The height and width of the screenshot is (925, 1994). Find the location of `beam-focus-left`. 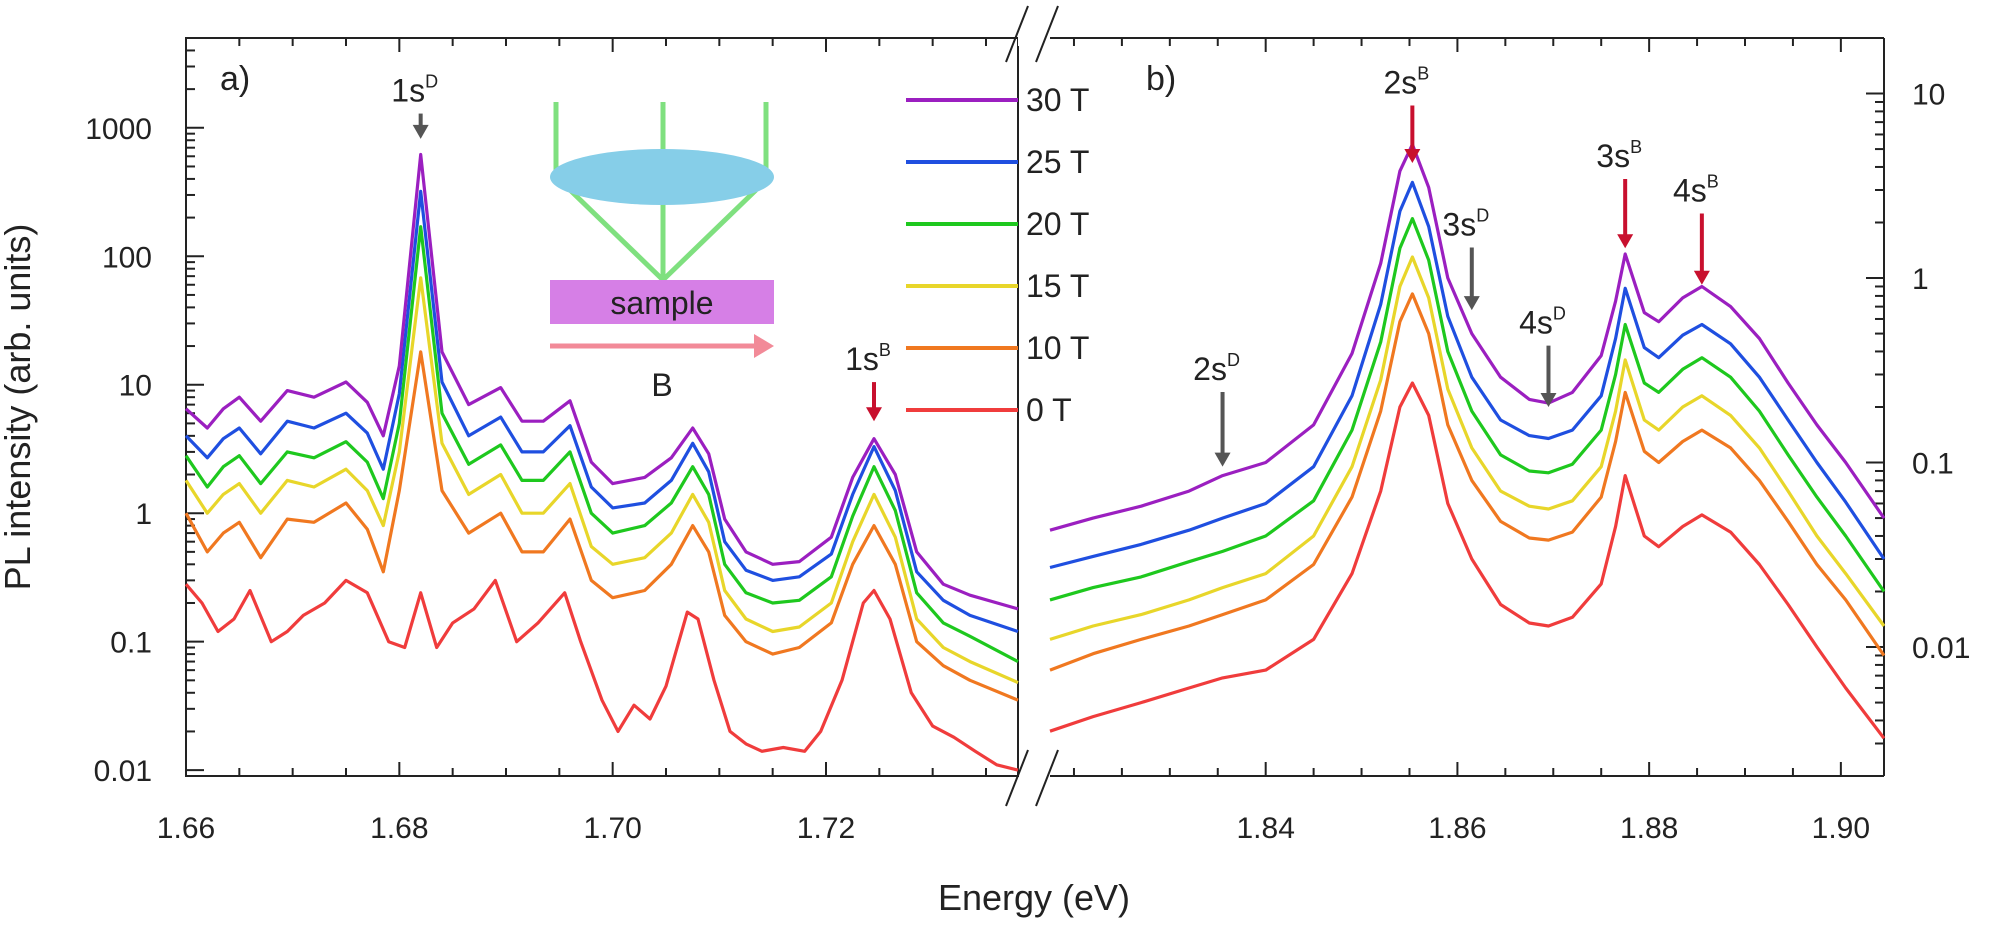

beam-focus-left is located at coordinates (616, 235).